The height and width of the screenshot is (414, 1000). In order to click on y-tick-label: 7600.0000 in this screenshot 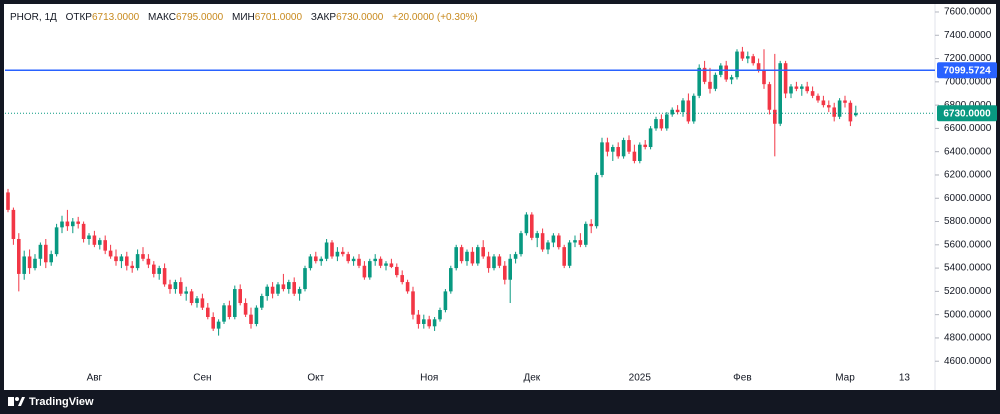, I will do `click(968, 12)`.